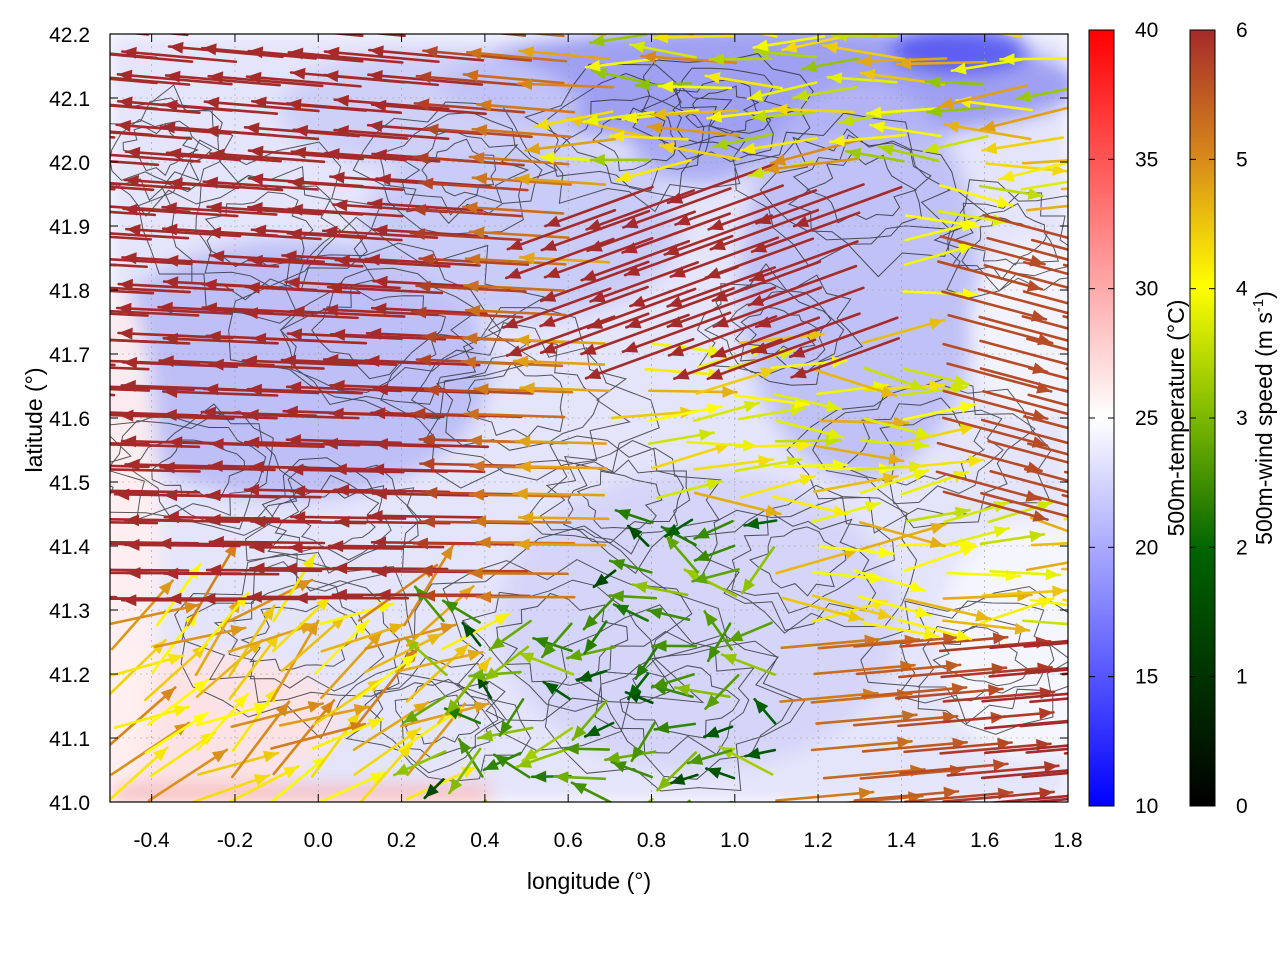 This screenshot has width=1280, height=965. Describe the element at coordinates (1242, 289) in the screenshot. I see `wind-tick-label: 4` at that location.